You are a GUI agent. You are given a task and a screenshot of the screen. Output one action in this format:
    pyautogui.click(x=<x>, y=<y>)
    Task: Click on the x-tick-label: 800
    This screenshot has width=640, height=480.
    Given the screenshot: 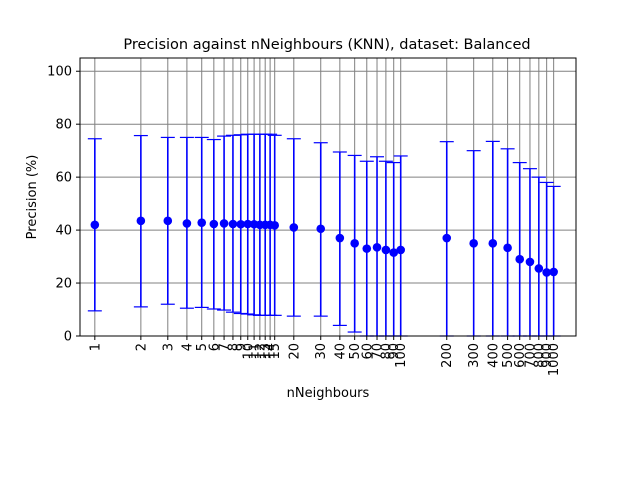 What is the action you would take?
    pyautogui.click(x=539, y=355)
    